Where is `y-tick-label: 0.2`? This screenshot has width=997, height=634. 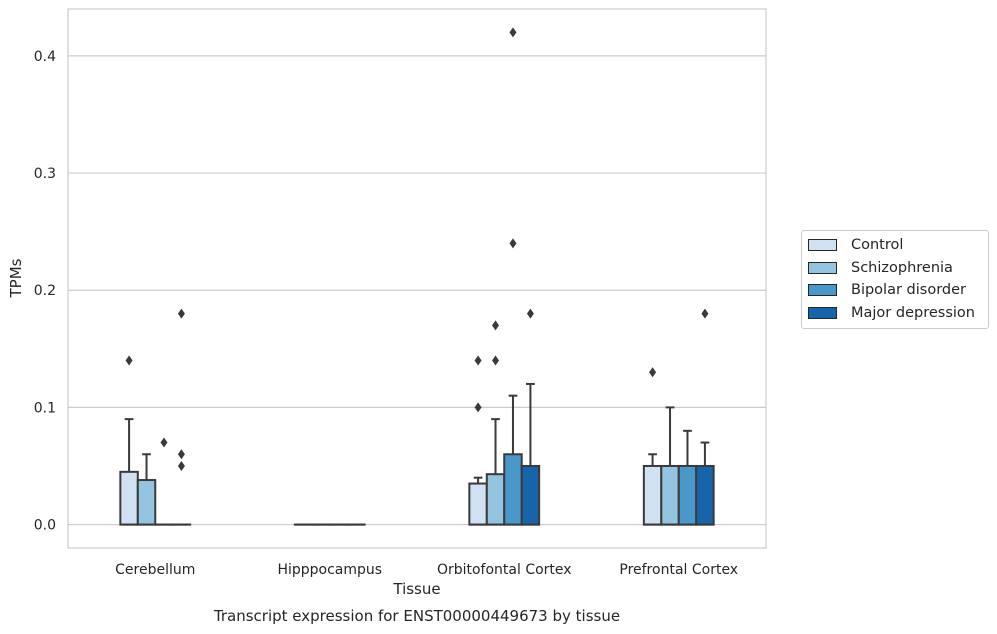
y-tick-label: 0.2 is located at coordinates (45, 291).